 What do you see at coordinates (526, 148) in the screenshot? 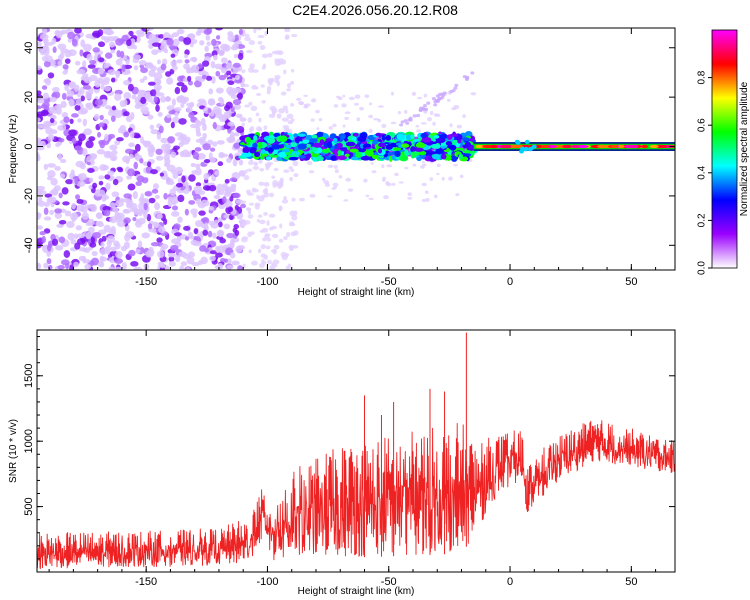
I see `carrier-dip` at bounding box center [526, 148].